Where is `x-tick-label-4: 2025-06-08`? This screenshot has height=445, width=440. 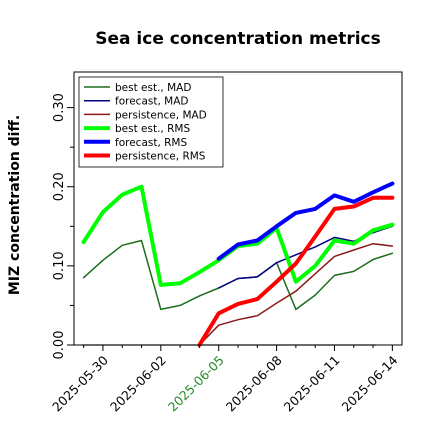
x-tick-label-4: 2025-06-08 is located at coordinates (254, 383).